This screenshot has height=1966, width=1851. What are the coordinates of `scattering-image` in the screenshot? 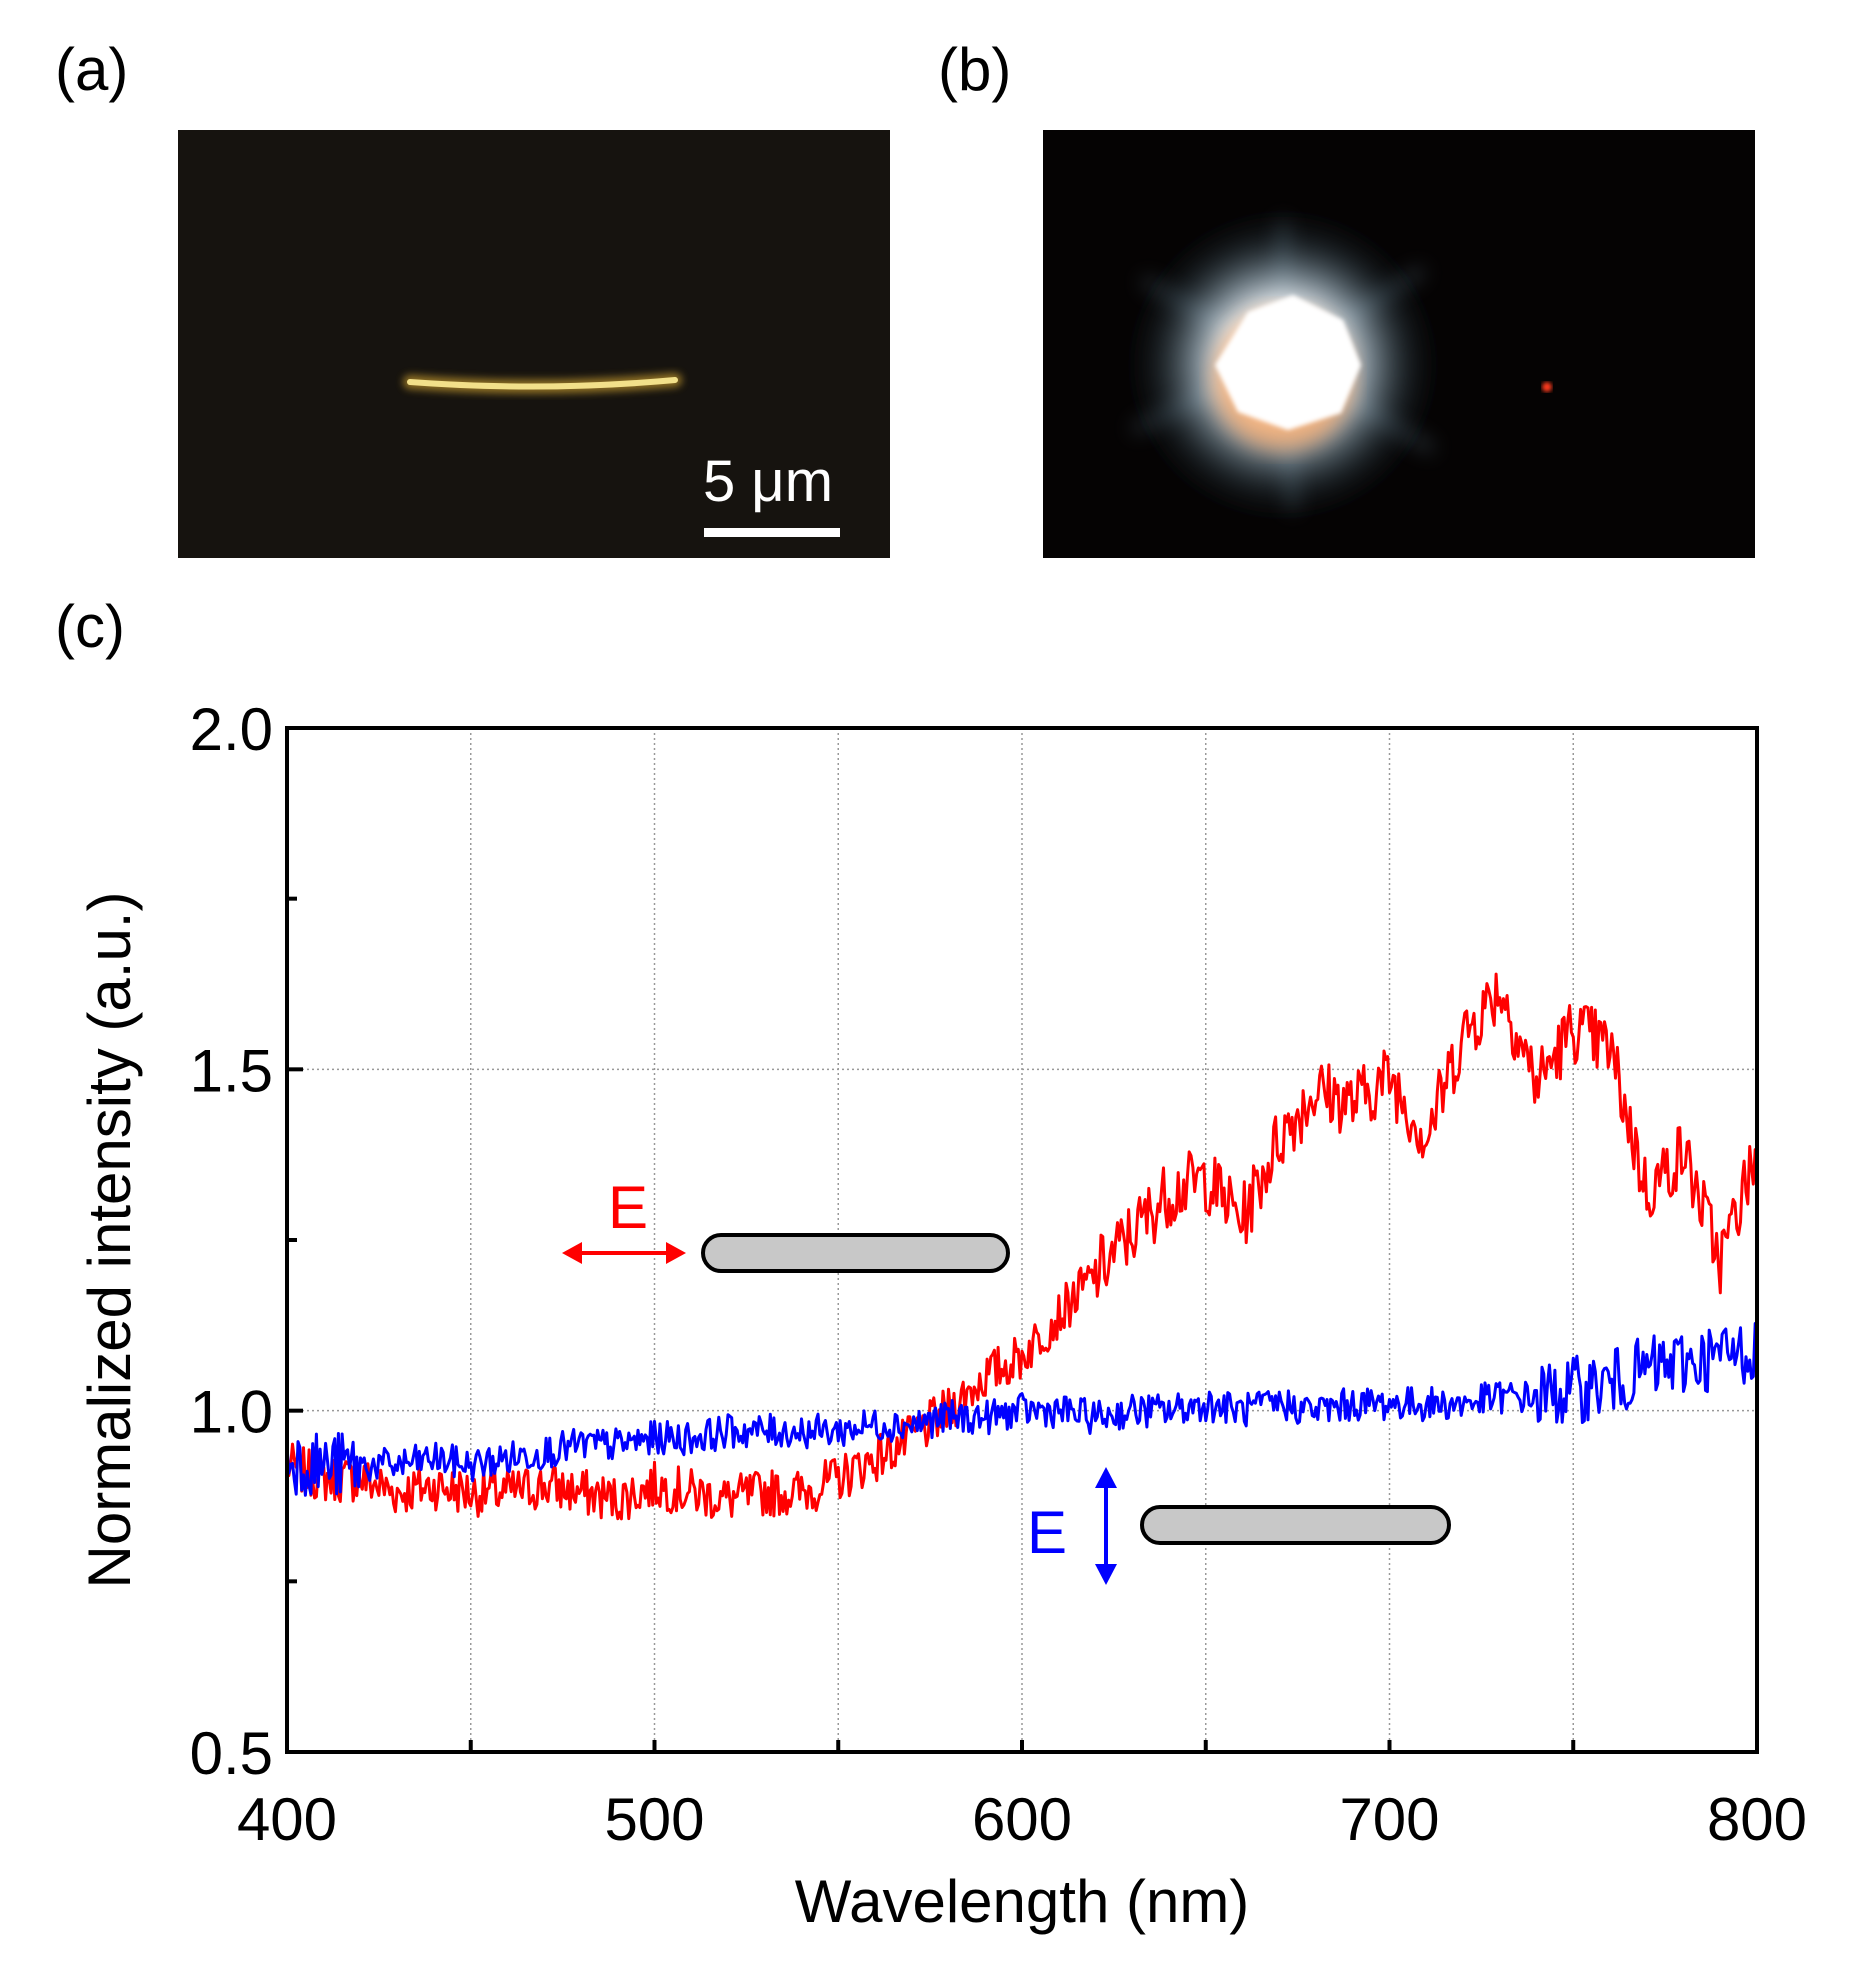 It's located at (1399, 344).